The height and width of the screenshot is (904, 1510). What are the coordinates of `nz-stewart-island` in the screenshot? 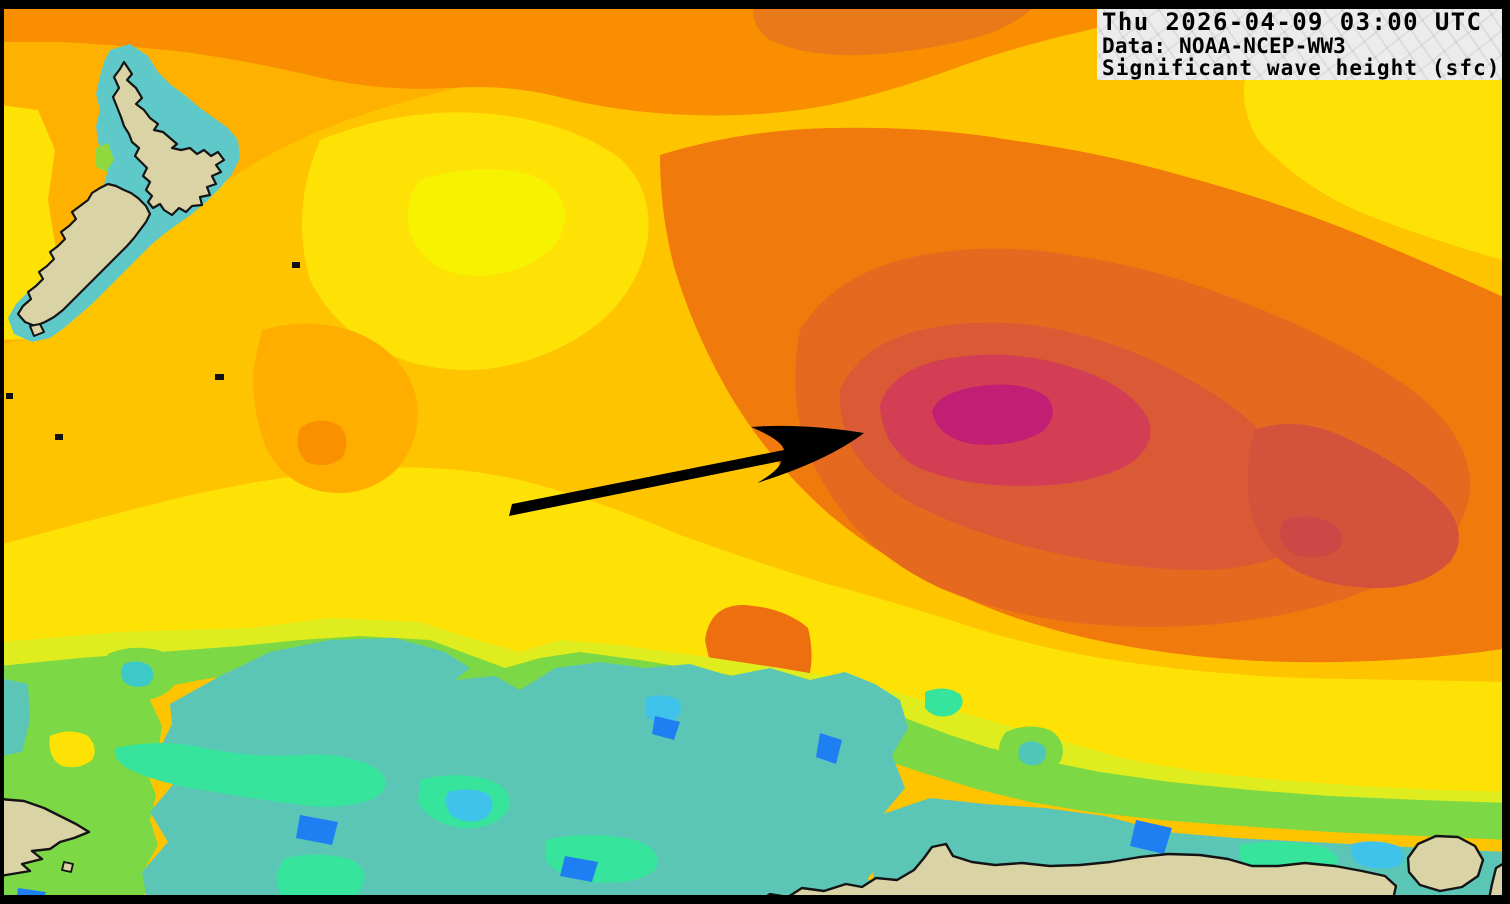 It's located at (37, 330).